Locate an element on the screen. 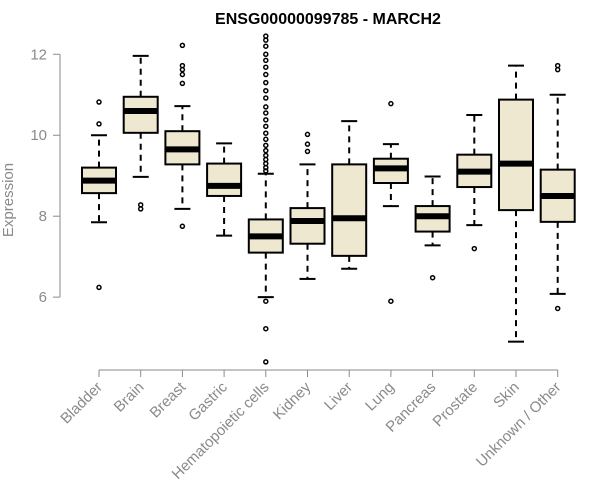 The image size is (600, 500). x-tick-label: Lung is located at coordinates (380, 397).